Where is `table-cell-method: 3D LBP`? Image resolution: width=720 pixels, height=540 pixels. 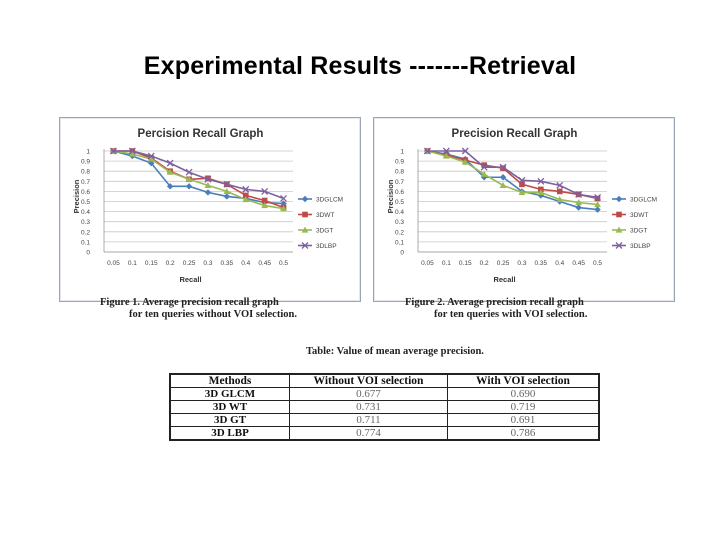
table-cell-method: 3D LBP is located at coordinates (229, 433).